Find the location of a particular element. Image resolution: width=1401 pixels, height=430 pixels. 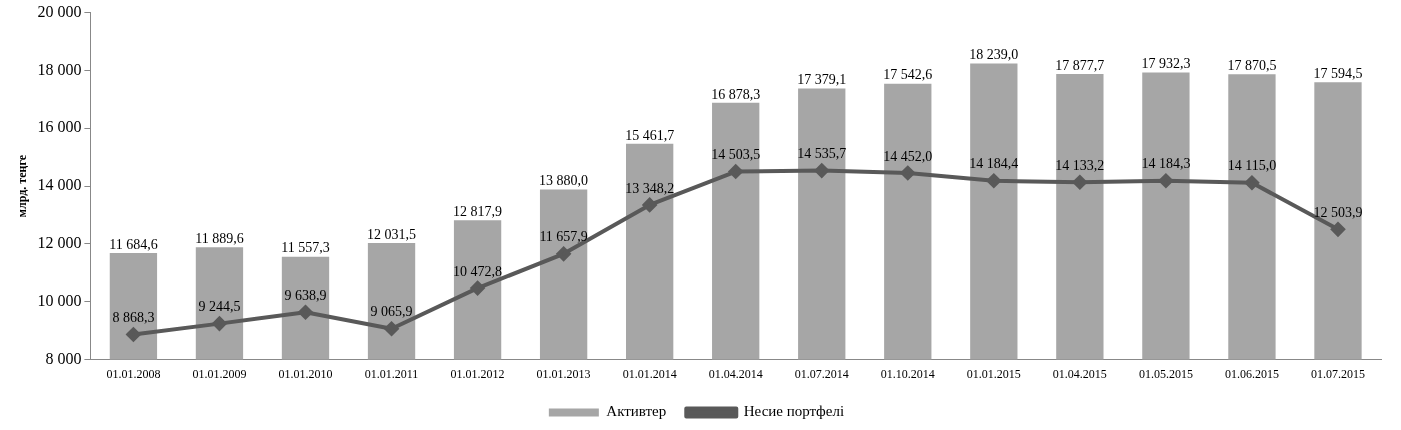

data-label: 11 657,9 is located at coordinates (563, 237).